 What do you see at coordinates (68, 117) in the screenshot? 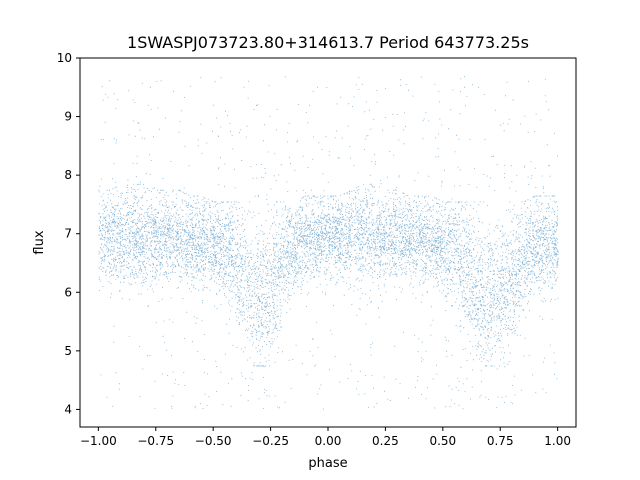
I see `y-tick-label: 9` at bounding box center [68, 117].